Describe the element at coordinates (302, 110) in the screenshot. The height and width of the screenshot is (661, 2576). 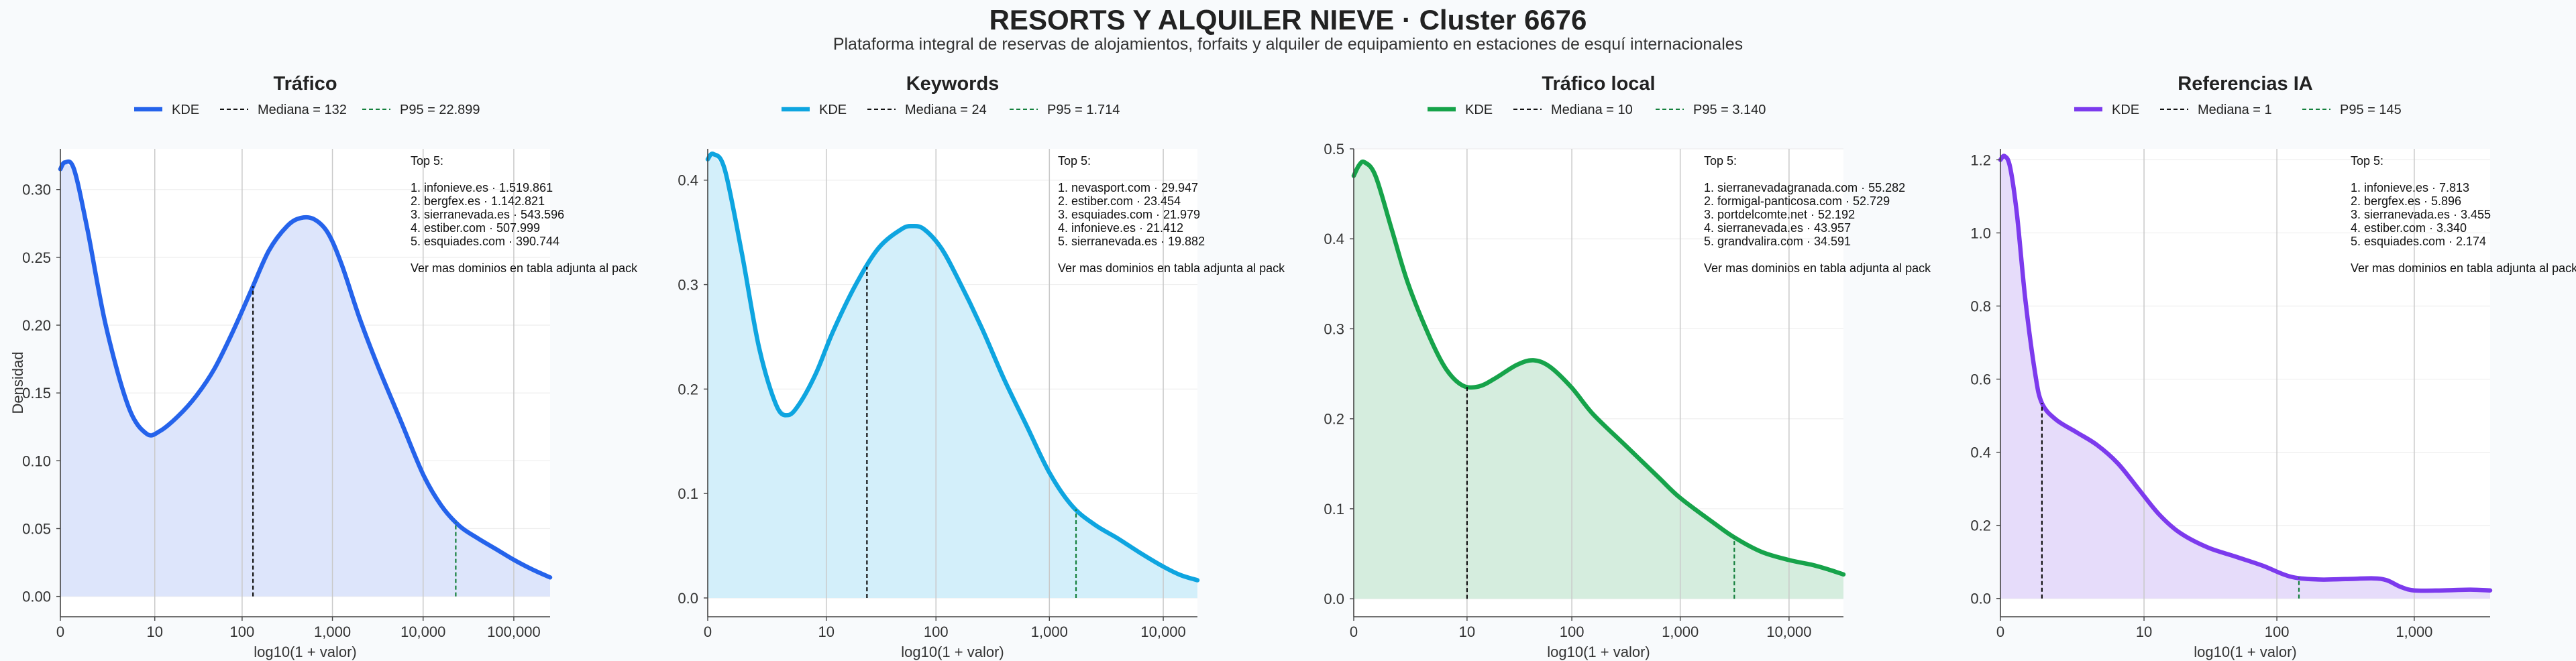
I see `legend-median-label: Mediana = 132` at that location.